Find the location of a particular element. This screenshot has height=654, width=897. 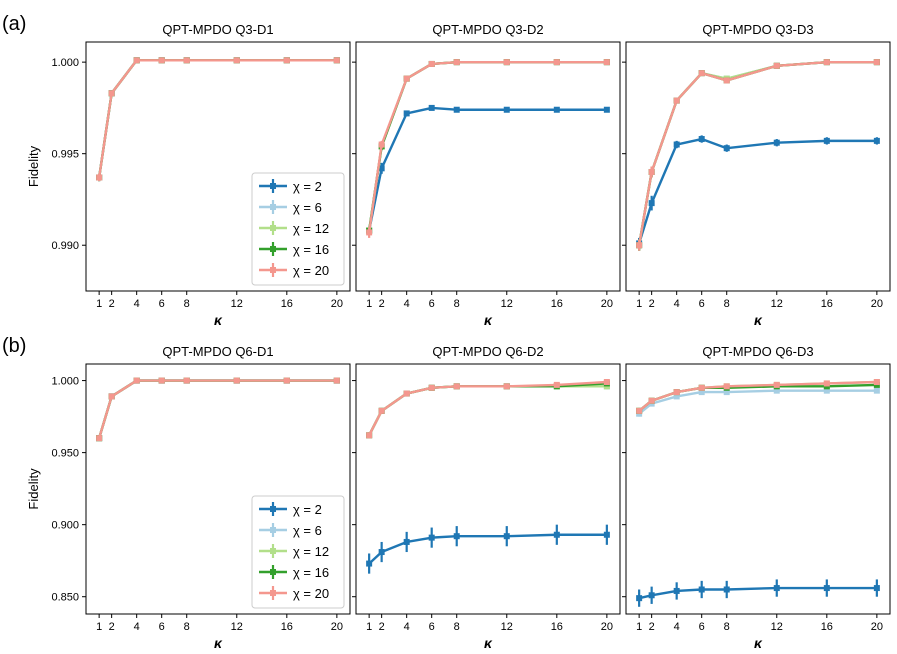

legend-label: χ = 6 is located at coordinates (307, 207).